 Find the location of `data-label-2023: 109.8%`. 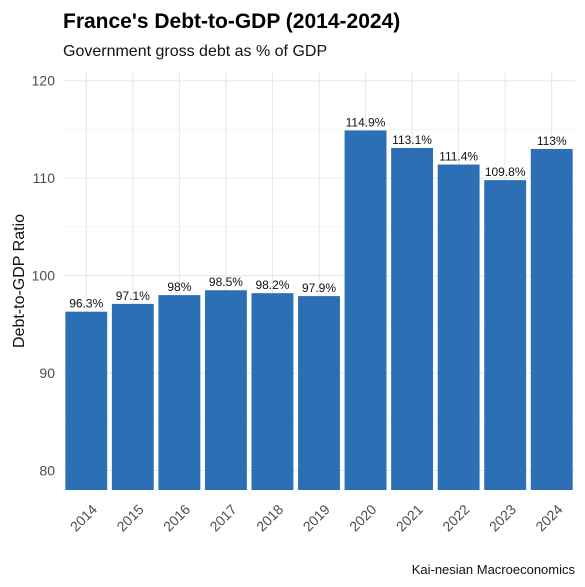

data-label-2023: 109.8% is located at coordinates (505, 172).